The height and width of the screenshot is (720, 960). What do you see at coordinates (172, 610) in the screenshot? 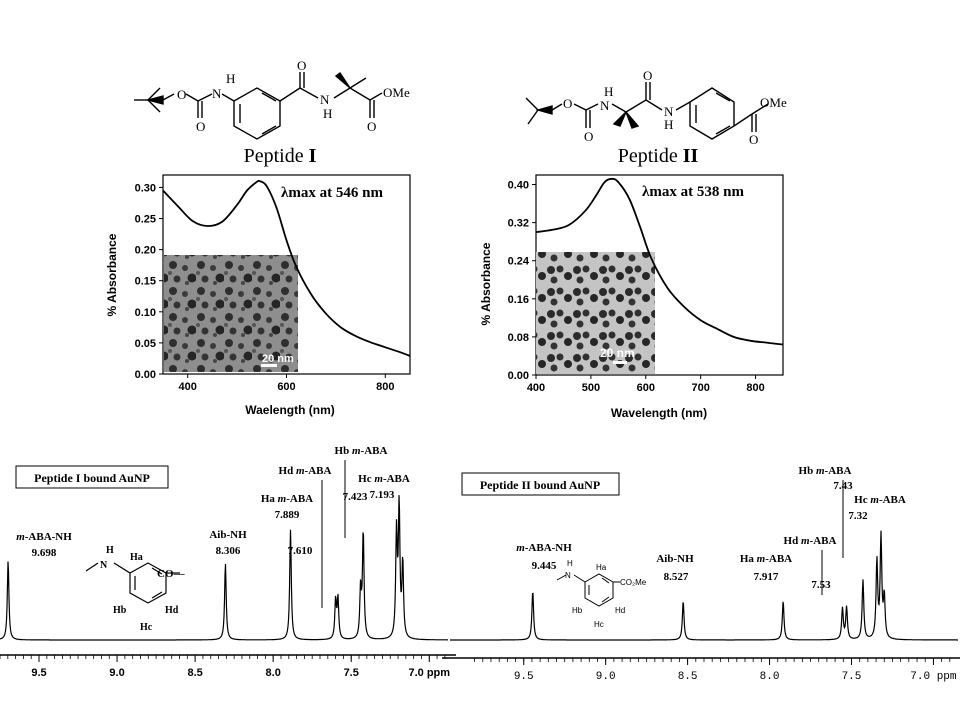
I see `ring-label: Hd` at bounding box center [172, 610].